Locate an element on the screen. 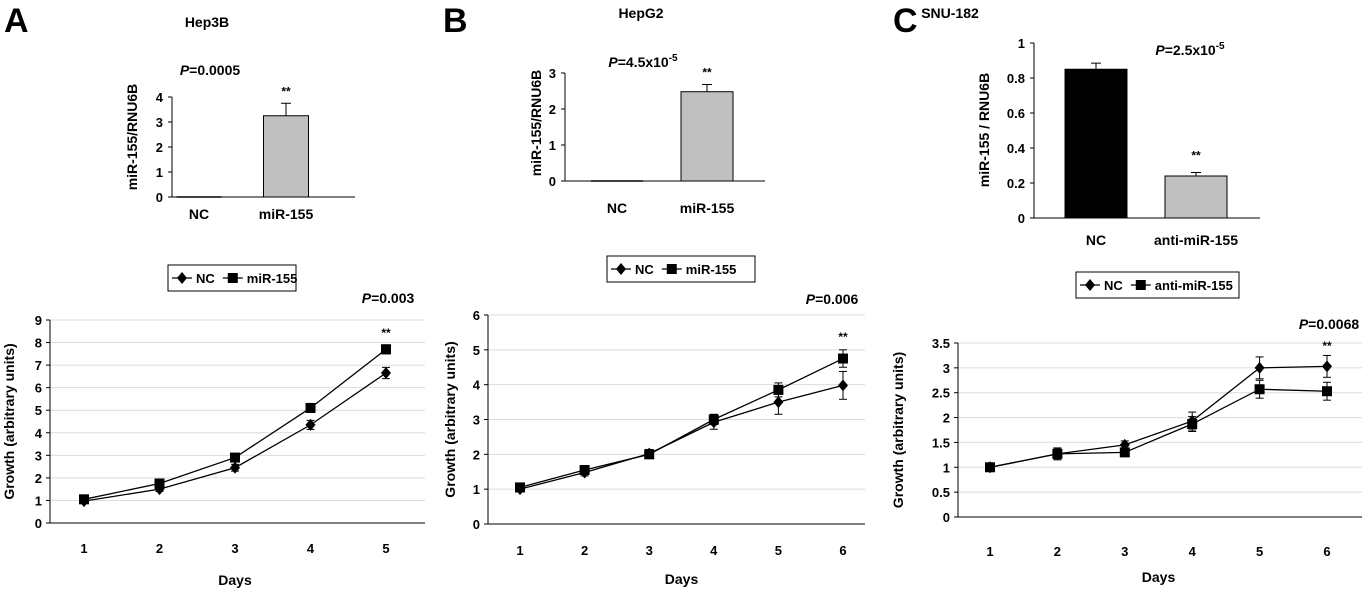 This screenshot has width=1367, height=592. bar-y-tick-label: 0.8 is located at coordinates (1016, 78).